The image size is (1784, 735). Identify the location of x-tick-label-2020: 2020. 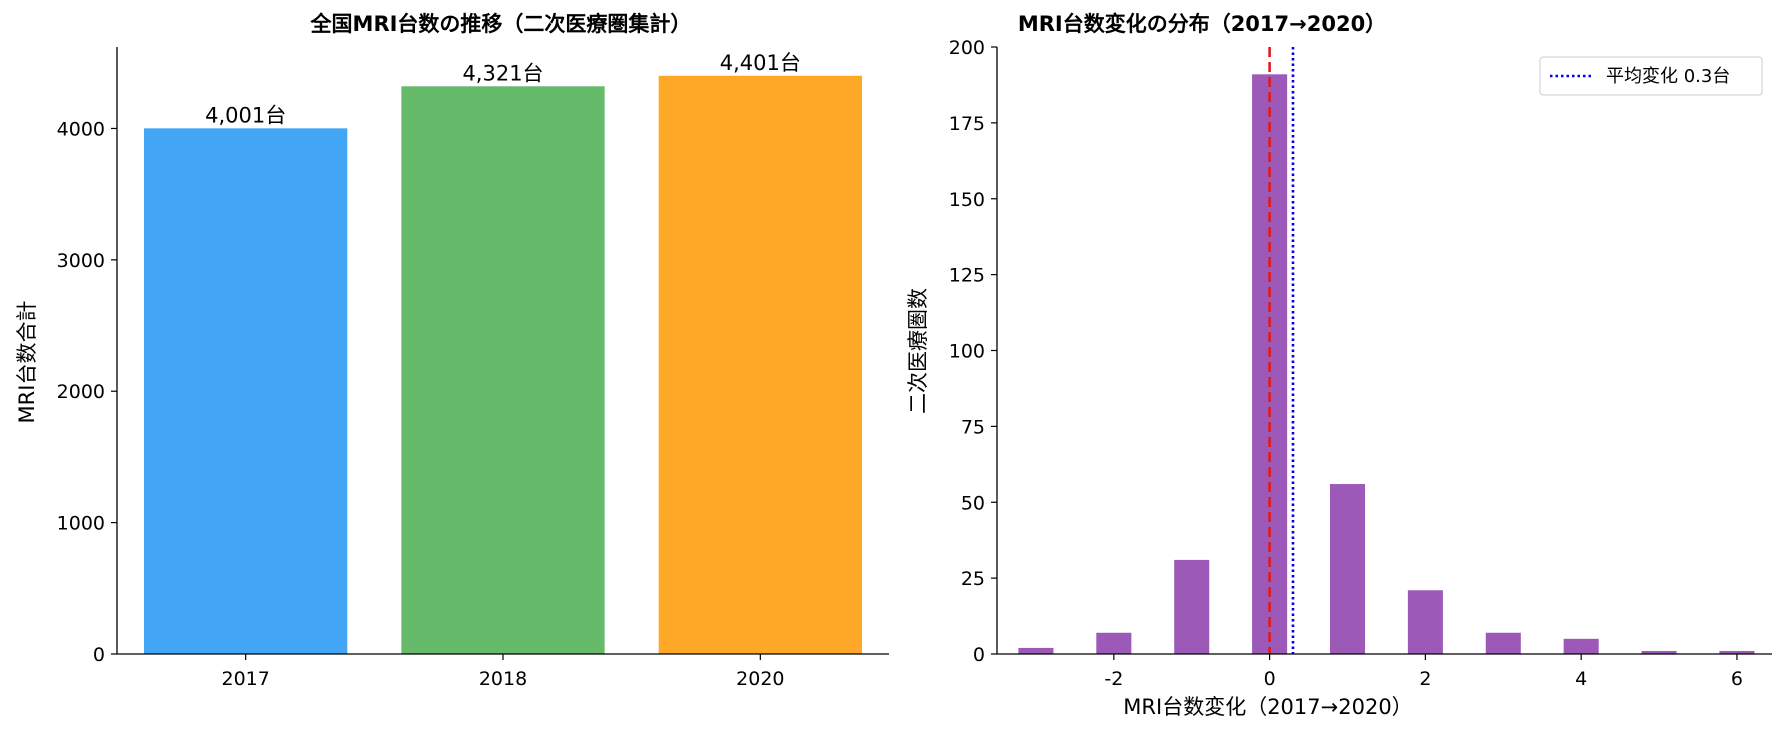
(760, 679).